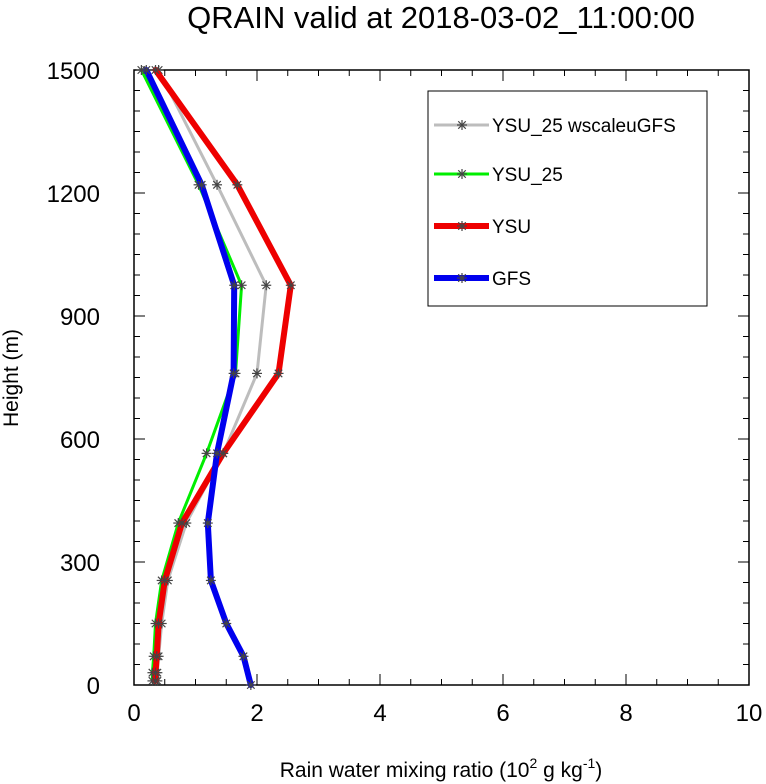 This screenshot has width=766, height=784. What do you see at coordinates (749, 713) in the screenshot?
I see `x-tick-label: 10` at bounding box center [749, 713].